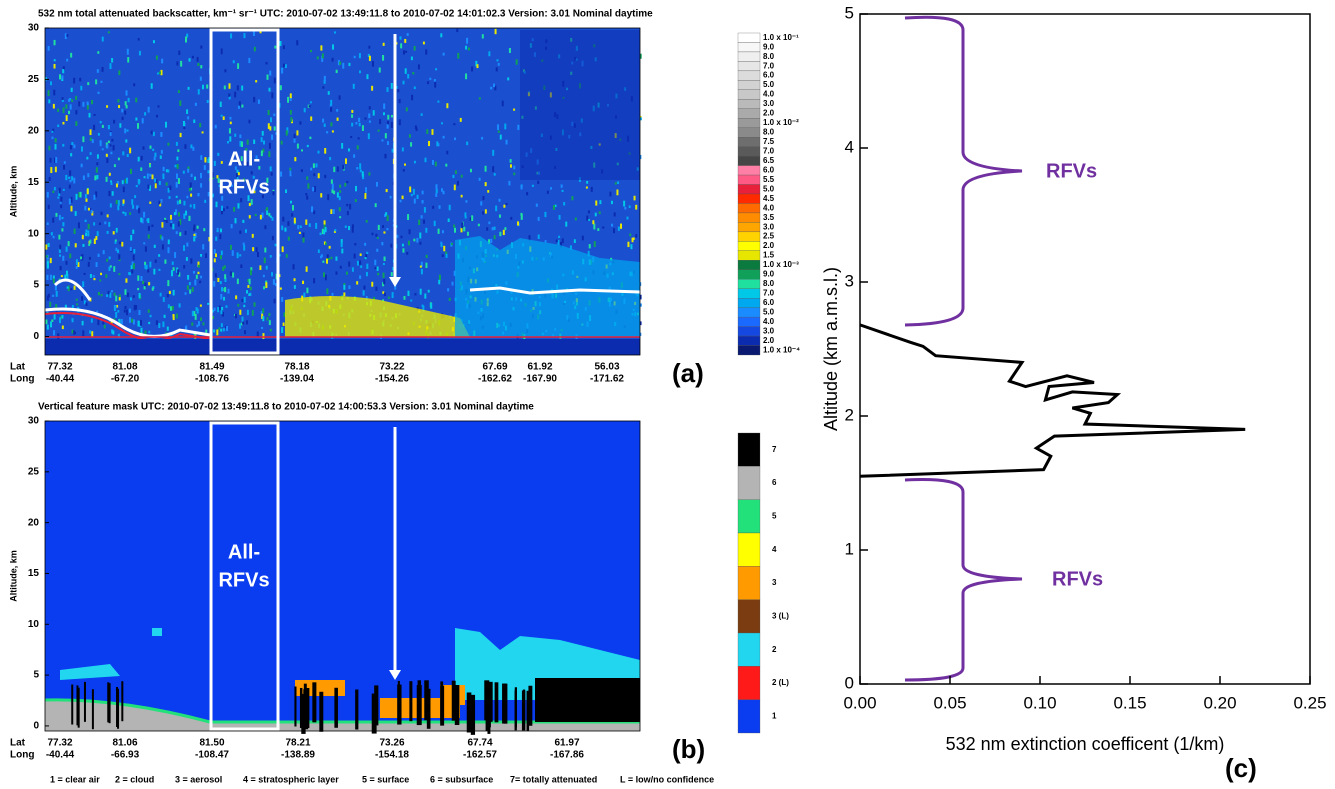 The height and width of the screenshot is (789, 1335). Describe the element at coordinates (769, 311) in the screenshot. I see `colorbar-label: 5.0` at that location.